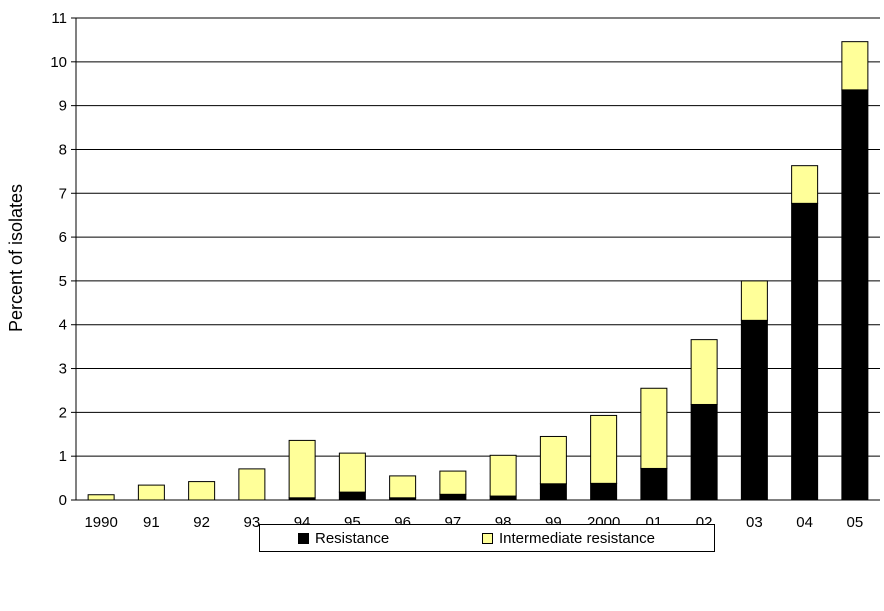 The width and height of the screenshot is (884, 611). Describe the element at coordinates (151, 522) in the screenshot. I see `x-tick-label: 91` at that location.